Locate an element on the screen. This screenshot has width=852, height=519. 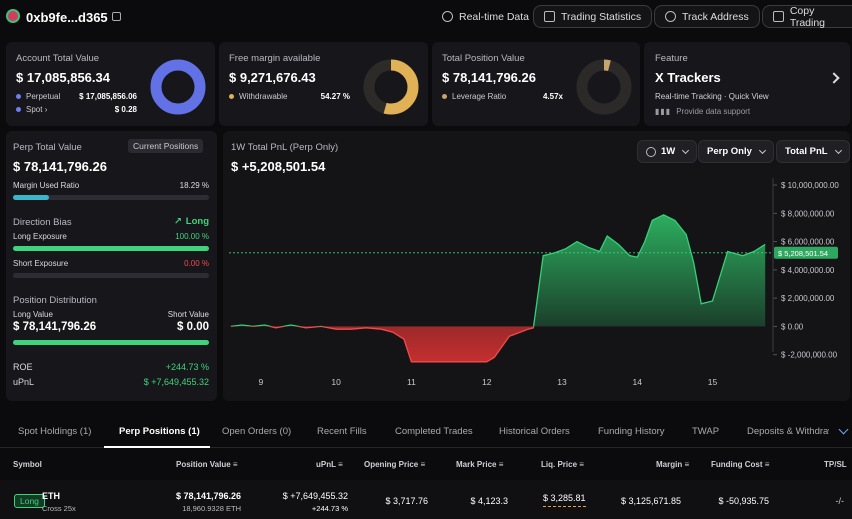
account-value-label: Account Total Value is located at coordinates (58, 58).